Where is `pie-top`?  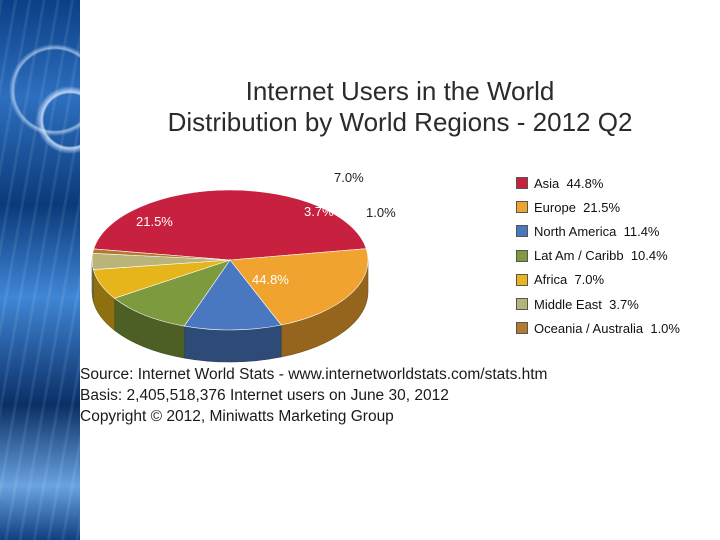
pie-top is located at coordinates (230, 260).